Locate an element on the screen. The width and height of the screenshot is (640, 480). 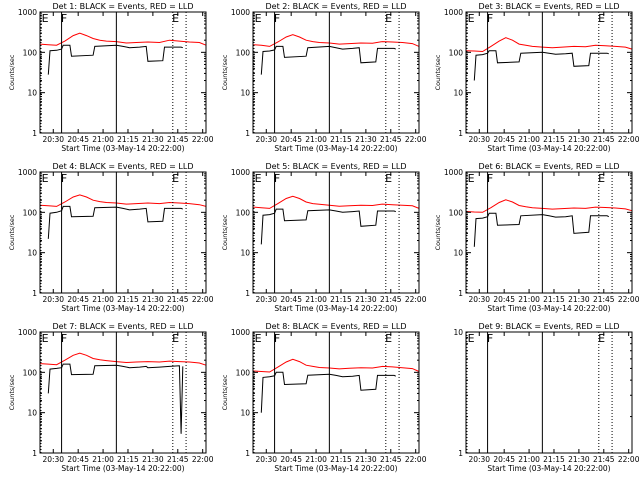
panel-title: Det 8: BLACK = Events, RED = LLD is located at coordinates (336, 326).